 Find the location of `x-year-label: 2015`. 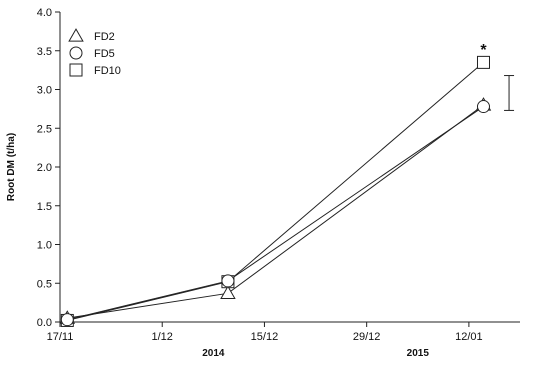

x-year-label: 2015 is located at coordinates (418, 353).